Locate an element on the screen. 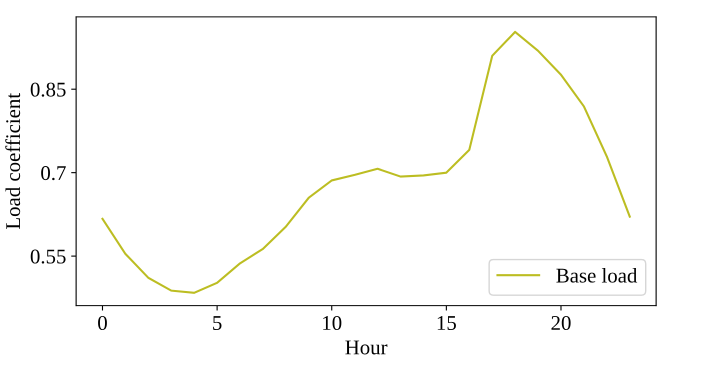 Image resolution: width=725 pixels, height=375 pixels. y-axis-title: Load coefficient is located at coordinates (12, 161).